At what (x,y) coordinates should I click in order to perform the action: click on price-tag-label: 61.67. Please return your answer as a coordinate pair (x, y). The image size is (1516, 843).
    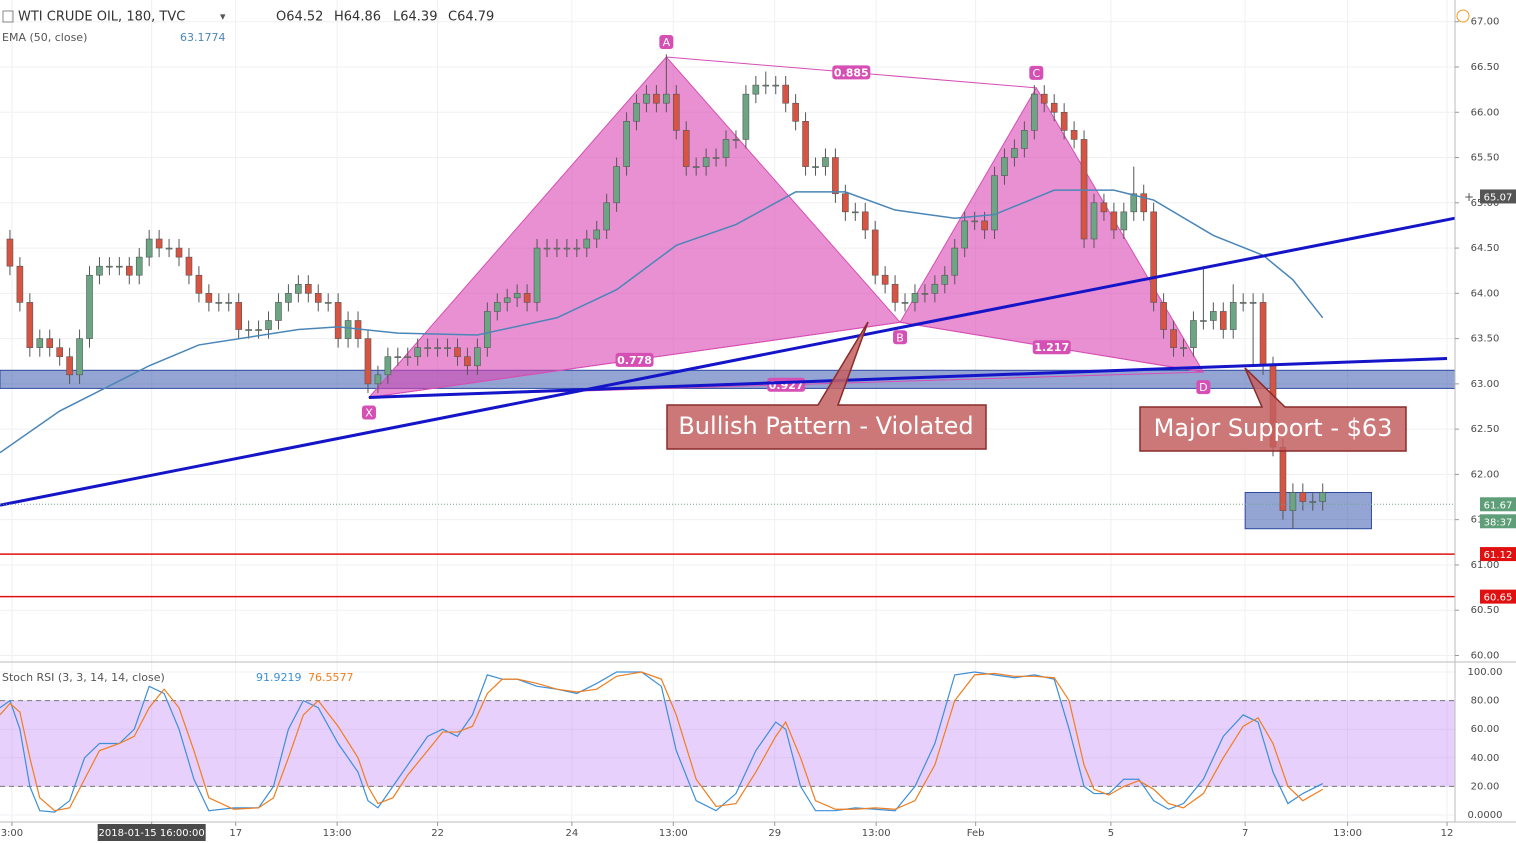
    Looking at the image, I should click on (1498, 505).